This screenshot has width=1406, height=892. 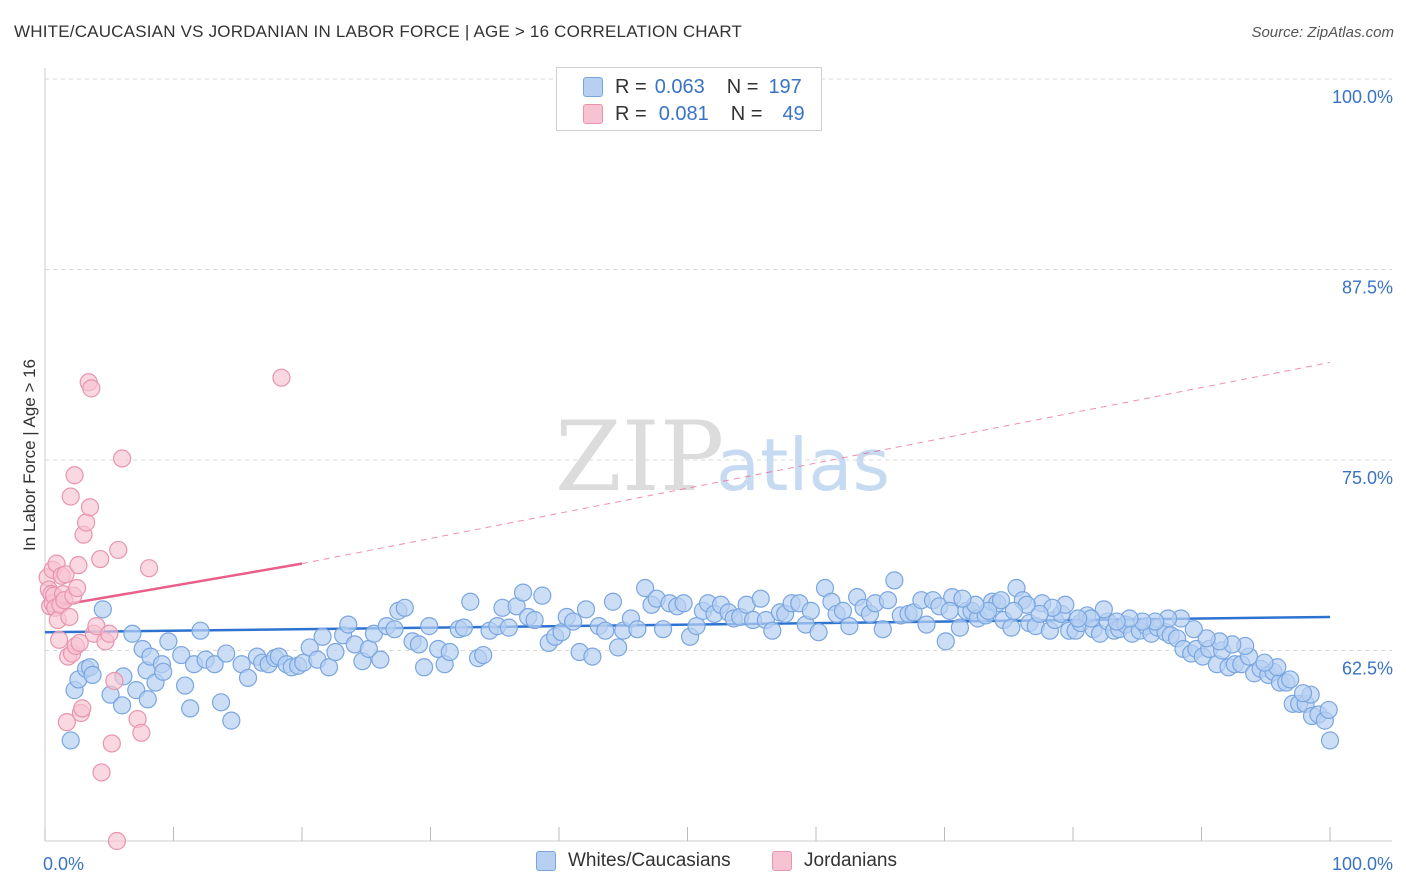 I want to click on legend-n-value: 197, so click(x=785, y=86).